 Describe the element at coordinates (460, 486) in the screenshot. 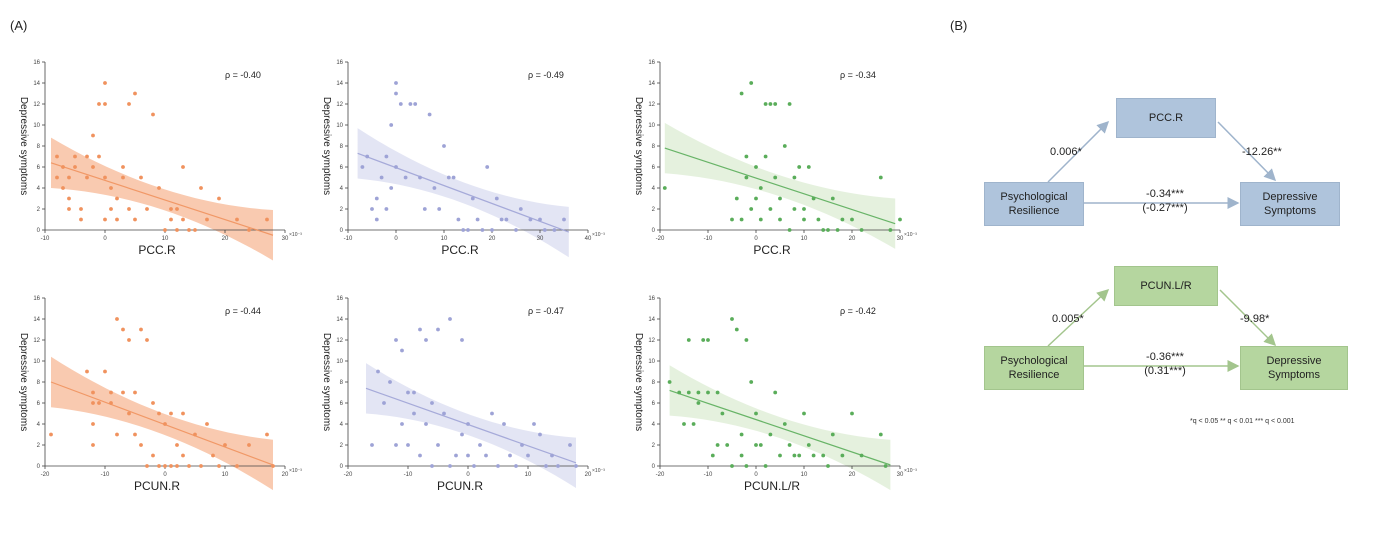

I see `x-axis-label: PCUN.R` at that location.